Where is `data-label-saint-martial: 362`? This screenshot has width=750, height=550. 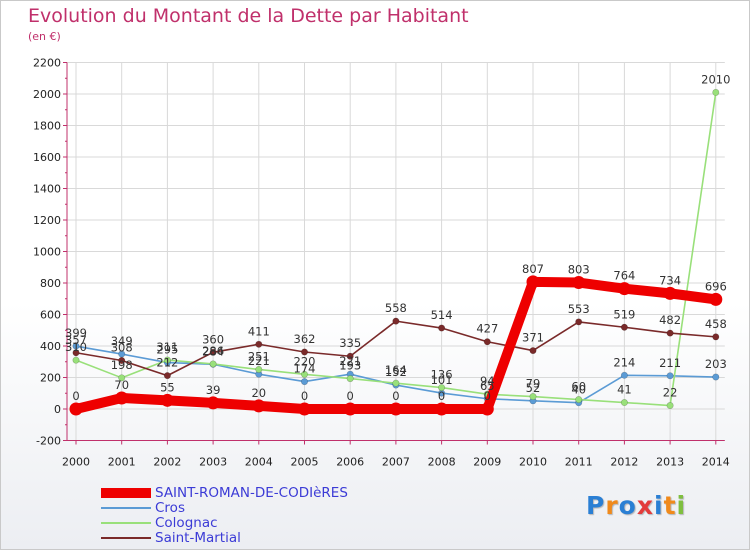 data-label-saint-martial: 362 is located at coordinates (305, 339).